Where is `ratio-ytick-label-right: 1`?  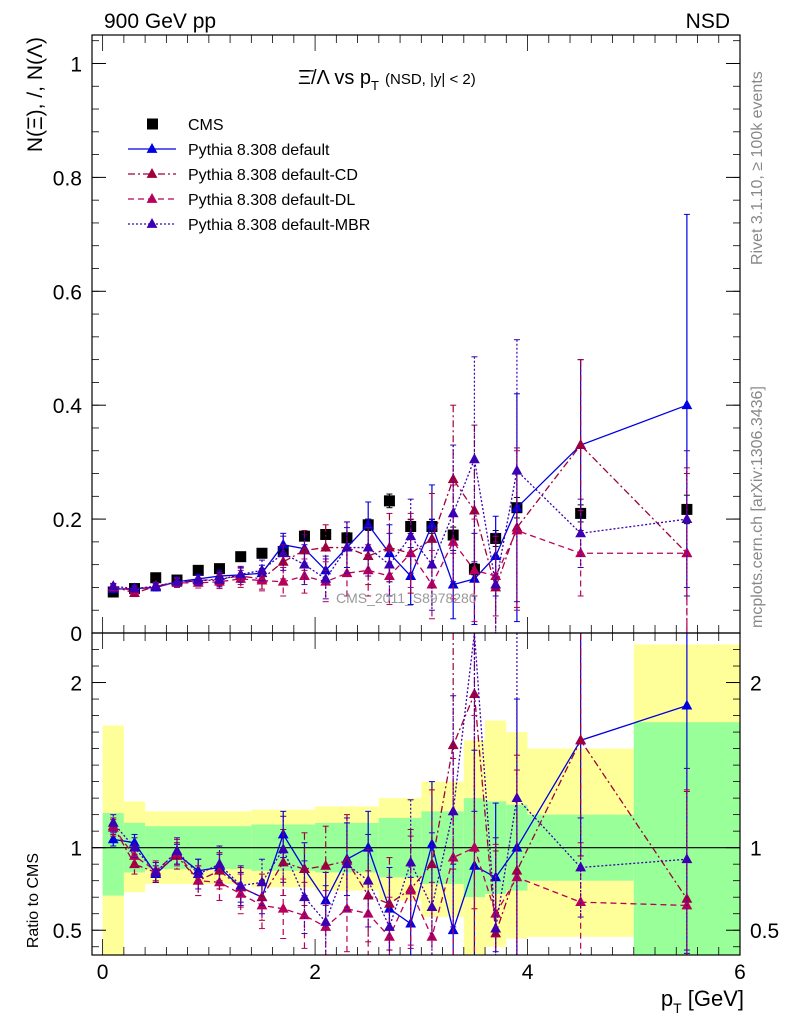
ratio-ytick-label-right: 1 is located at coordinates (756, 849).